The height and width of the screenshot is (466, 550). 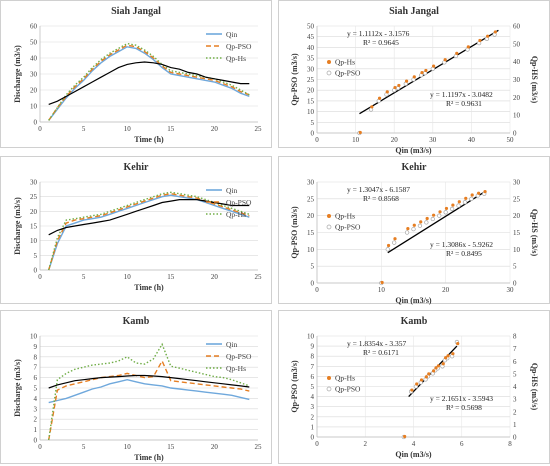 I want to click on x-axis-label: Qin (m3/s), so click(x=413, y=300).